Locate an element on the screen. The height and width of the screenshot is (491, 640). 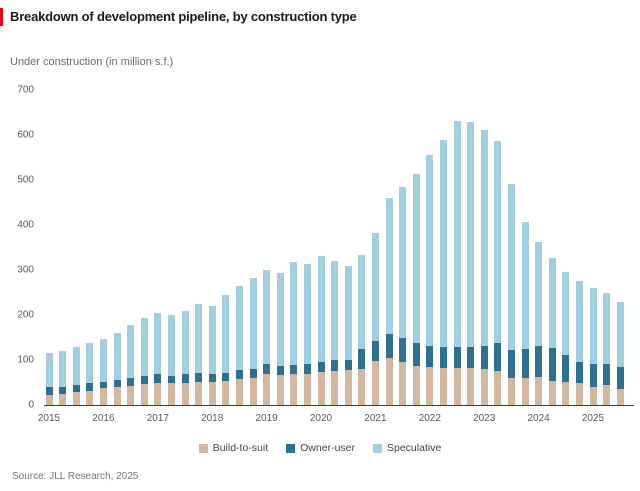
y-axis-tick-label: 700 is located at coordinates (25, 90).